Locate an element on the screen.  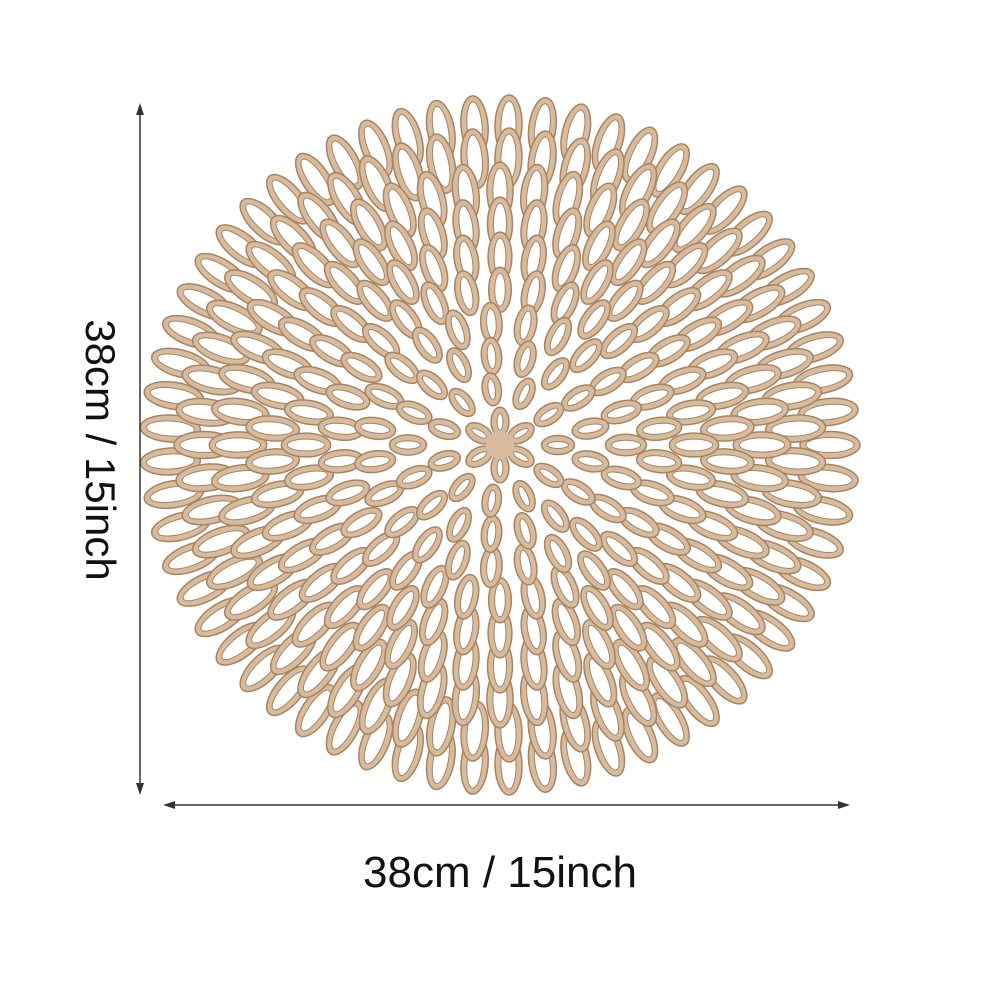
width-dimension-arrow is located at coordinates (506, 805).